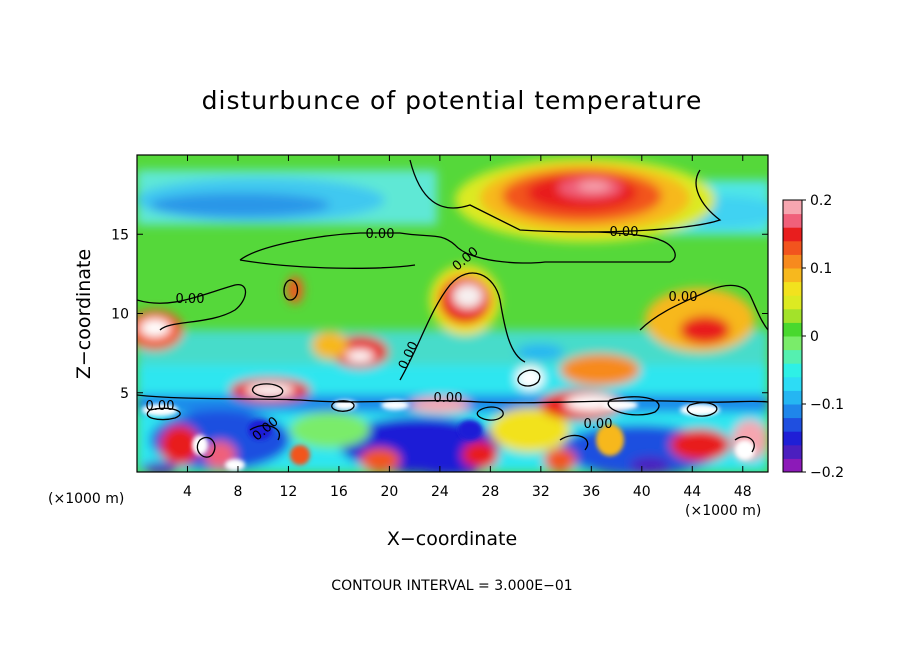  What do you see at coordinates (440, 492) in the screenshot?
I see `x-tick-label: 24` at bounding box center [440, 492].